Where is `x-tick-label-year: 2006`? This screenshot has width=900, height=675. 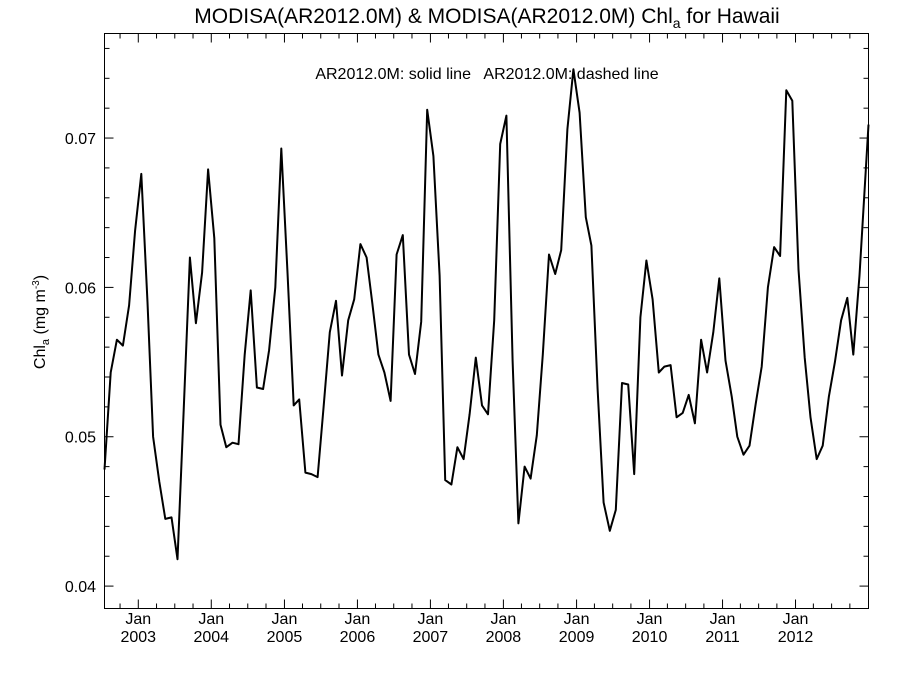 x-tick-label-year: 2006 is located at coordinates (358, 637).